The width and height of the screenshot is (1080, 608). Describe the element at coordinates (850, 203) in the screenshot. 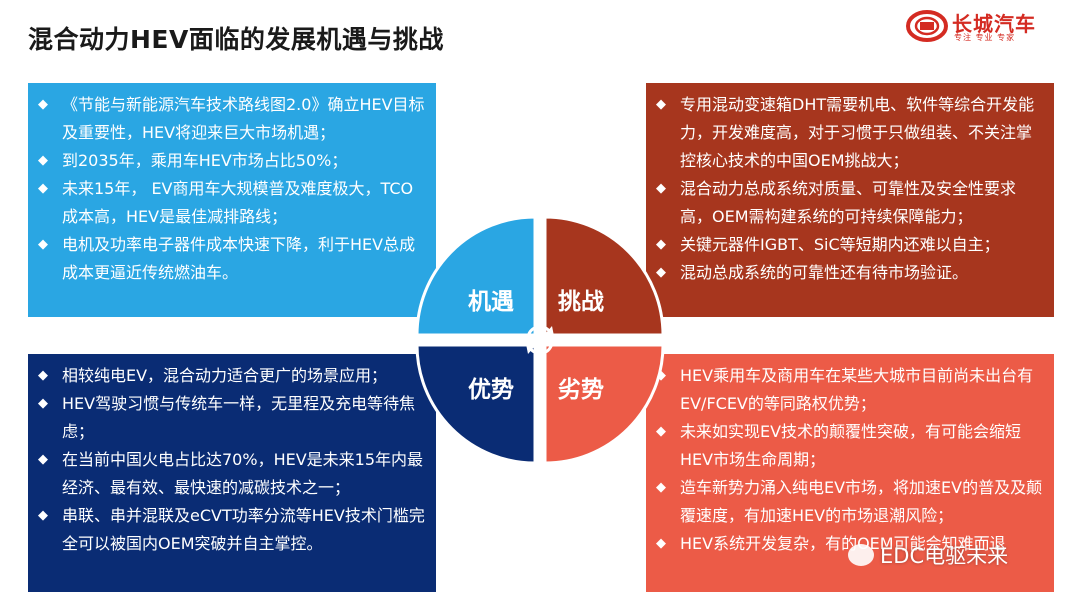

I see `list-item: 混合动力总成系统对质量、可靠性及安全性要求高，OEM需构建系统的可持续保障能力；` at that location.